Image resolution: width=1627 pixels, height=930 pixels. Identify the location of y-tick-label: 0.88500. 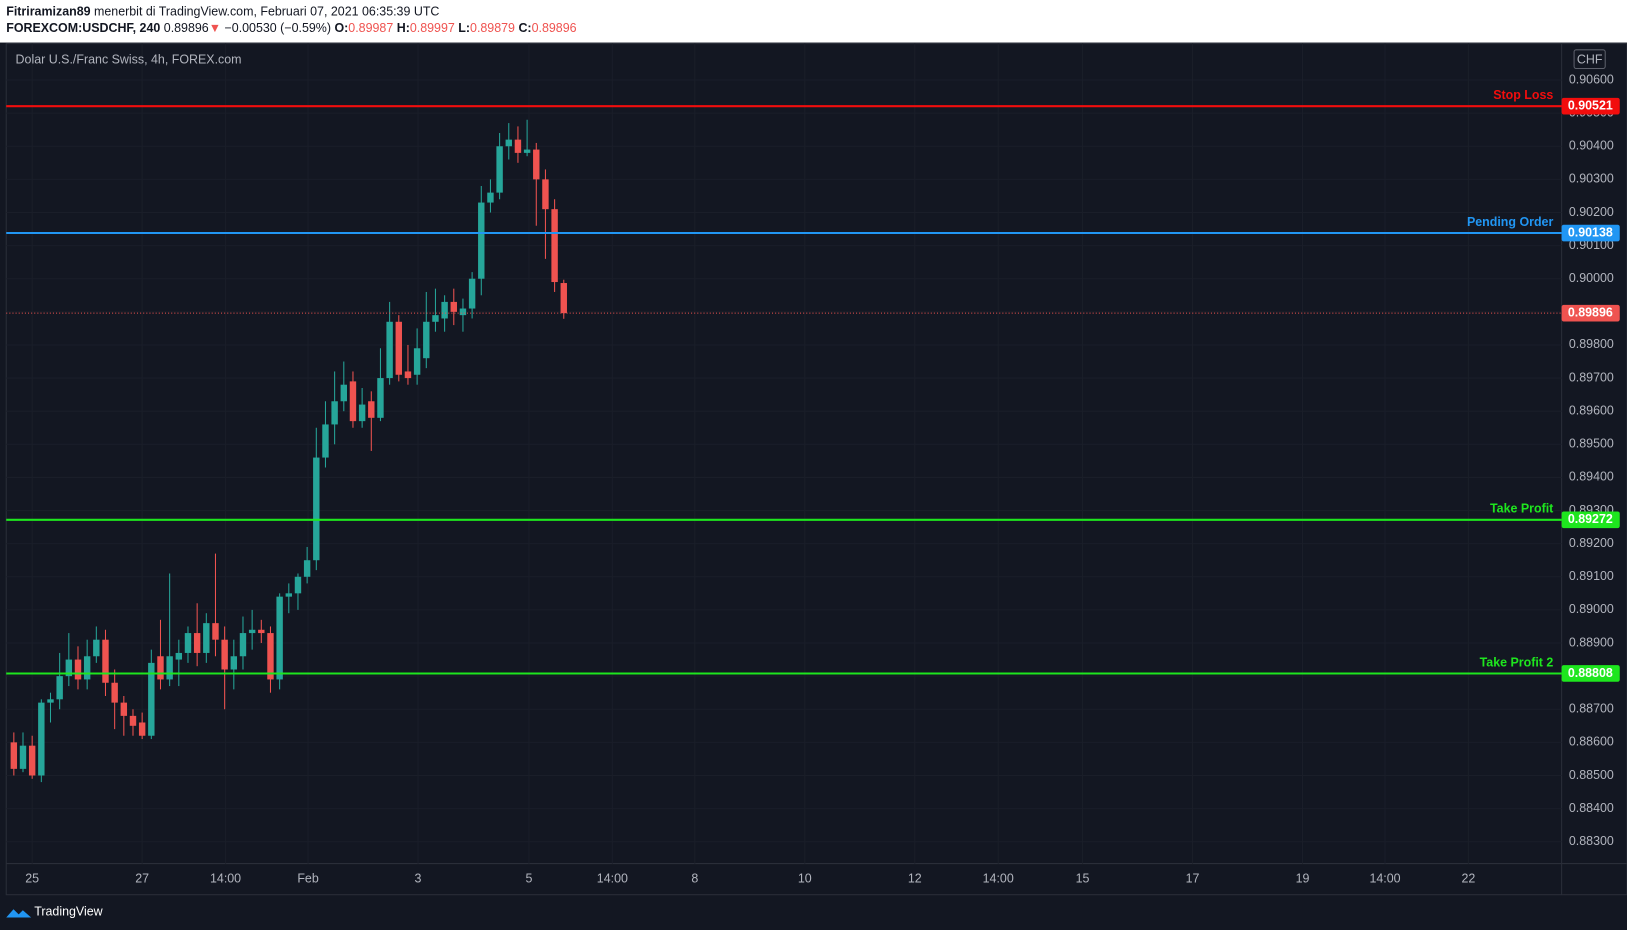
(1591, 775).